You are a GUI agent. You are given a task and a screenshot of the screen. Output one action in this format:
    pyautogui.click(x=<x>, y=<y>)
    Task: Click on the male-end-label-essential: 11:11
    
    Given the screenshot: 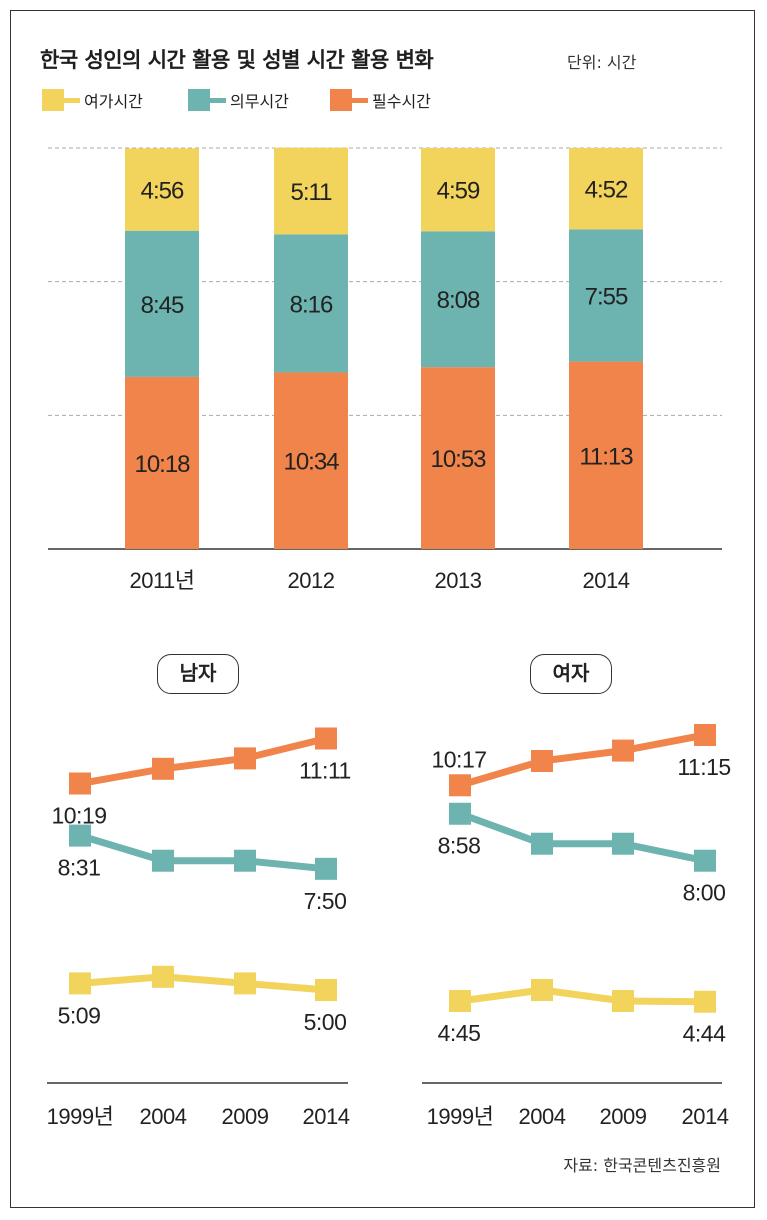 What is the action you would take?
    pyautogui.click(x=325, y=770)
    